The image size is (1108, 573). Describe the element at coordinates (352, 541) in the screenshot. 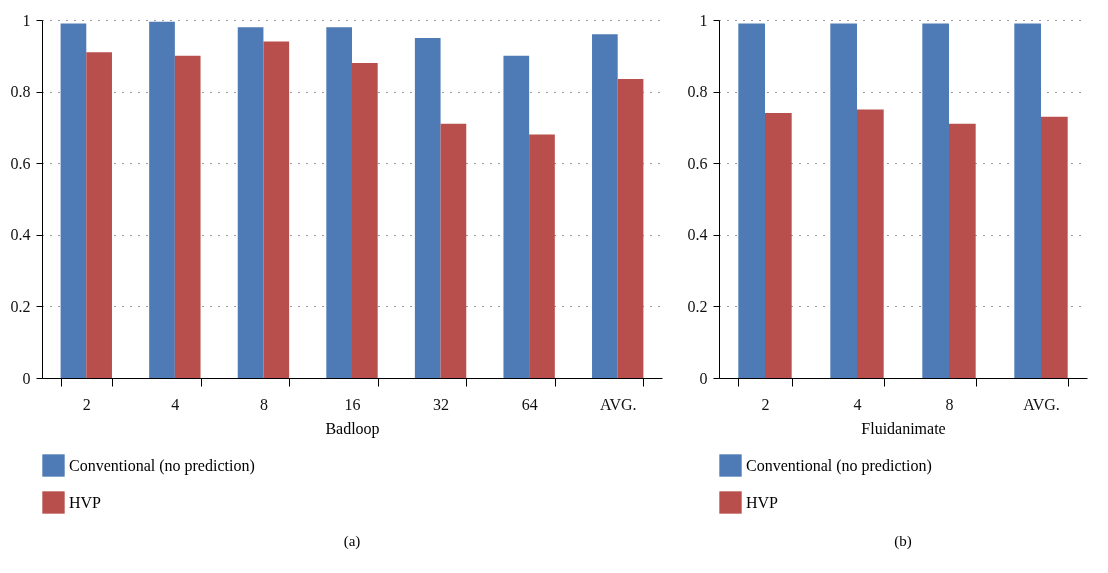

I see `text: (a)` at that location.